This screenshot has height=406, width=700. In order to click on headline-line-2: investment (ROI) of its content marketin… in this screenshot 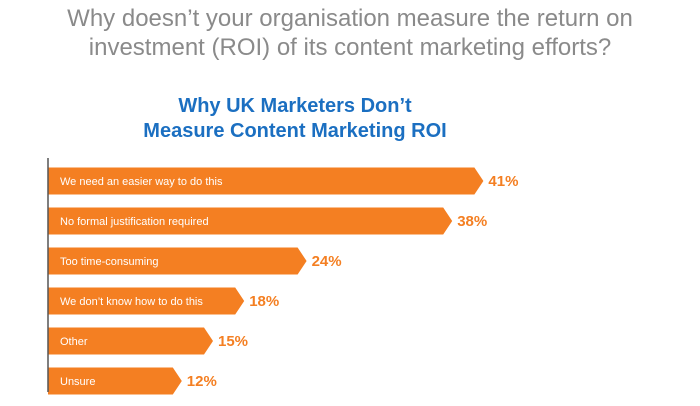, I will do `click(350, 47)`.